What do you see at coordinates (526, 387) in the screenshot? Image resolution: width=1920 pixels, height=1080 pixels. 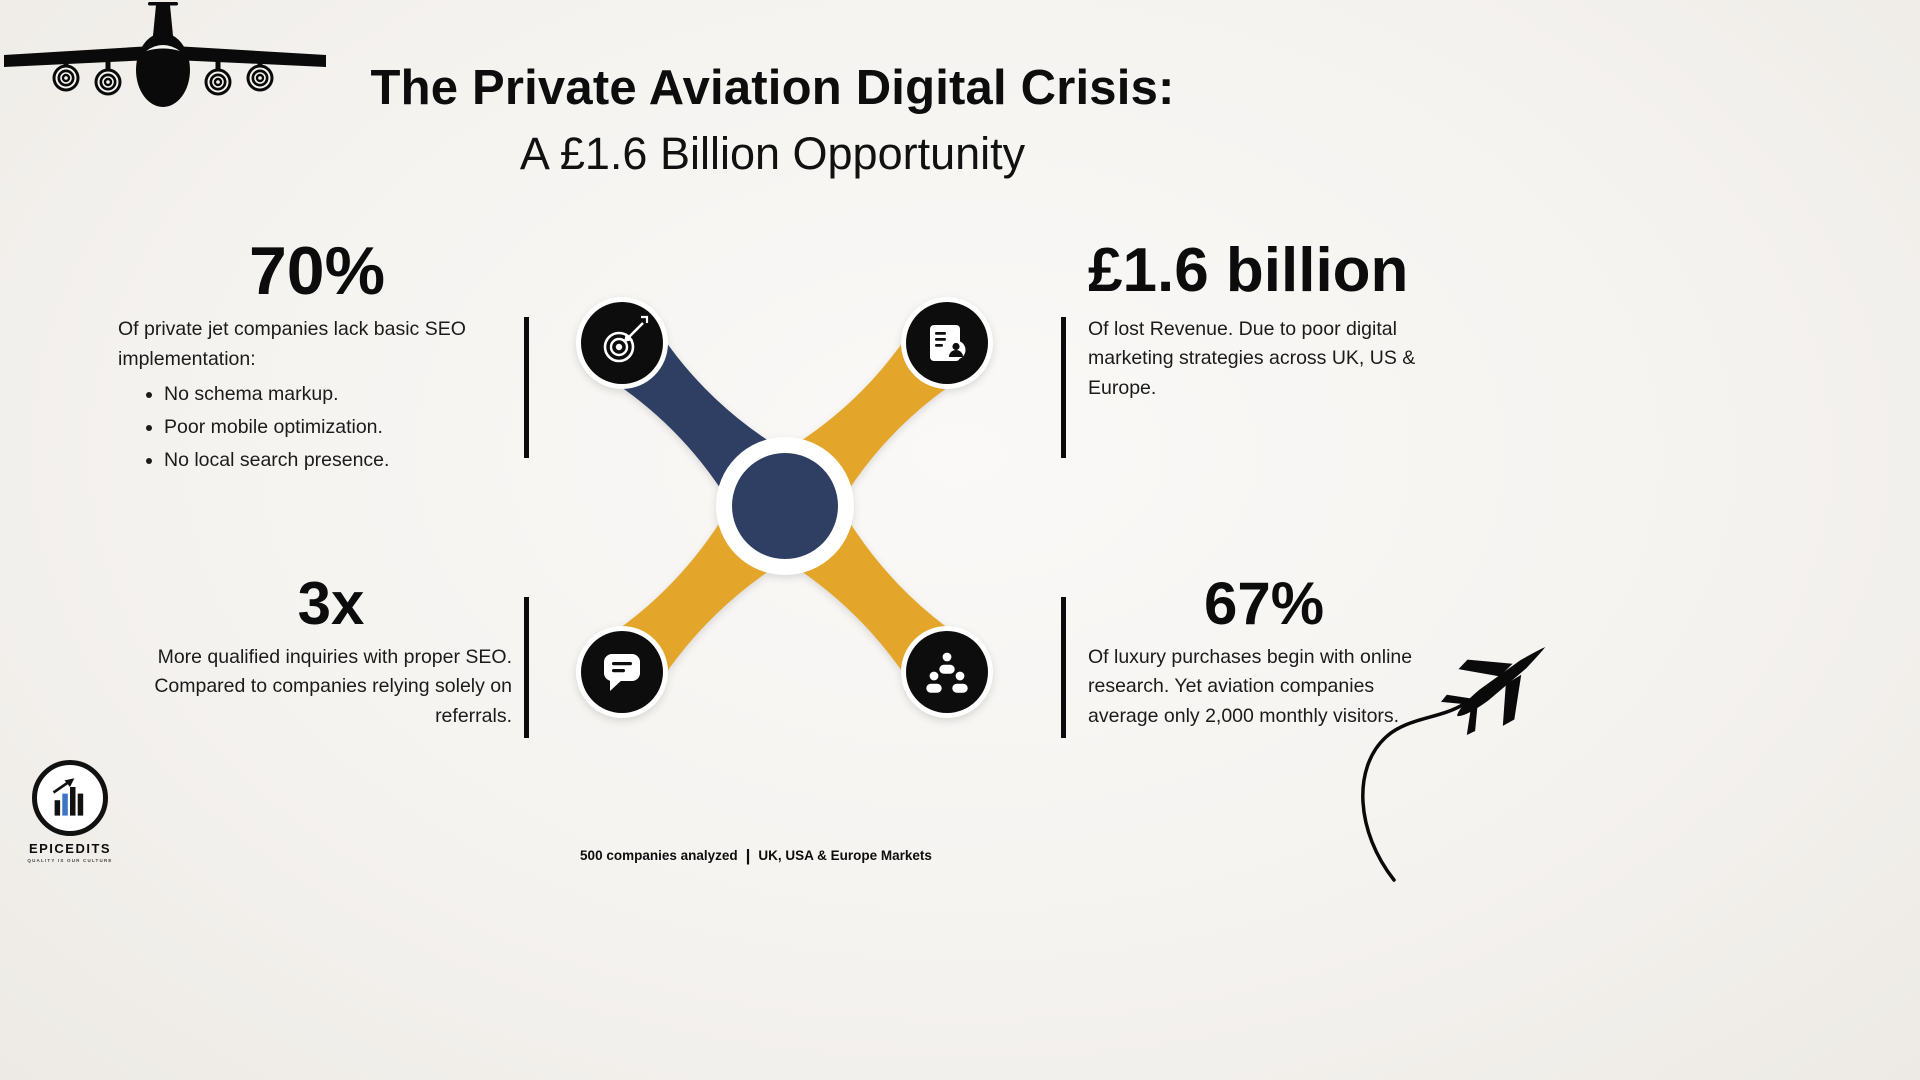 I see `divider-bar-top-left` at bounding box center [526, 387].